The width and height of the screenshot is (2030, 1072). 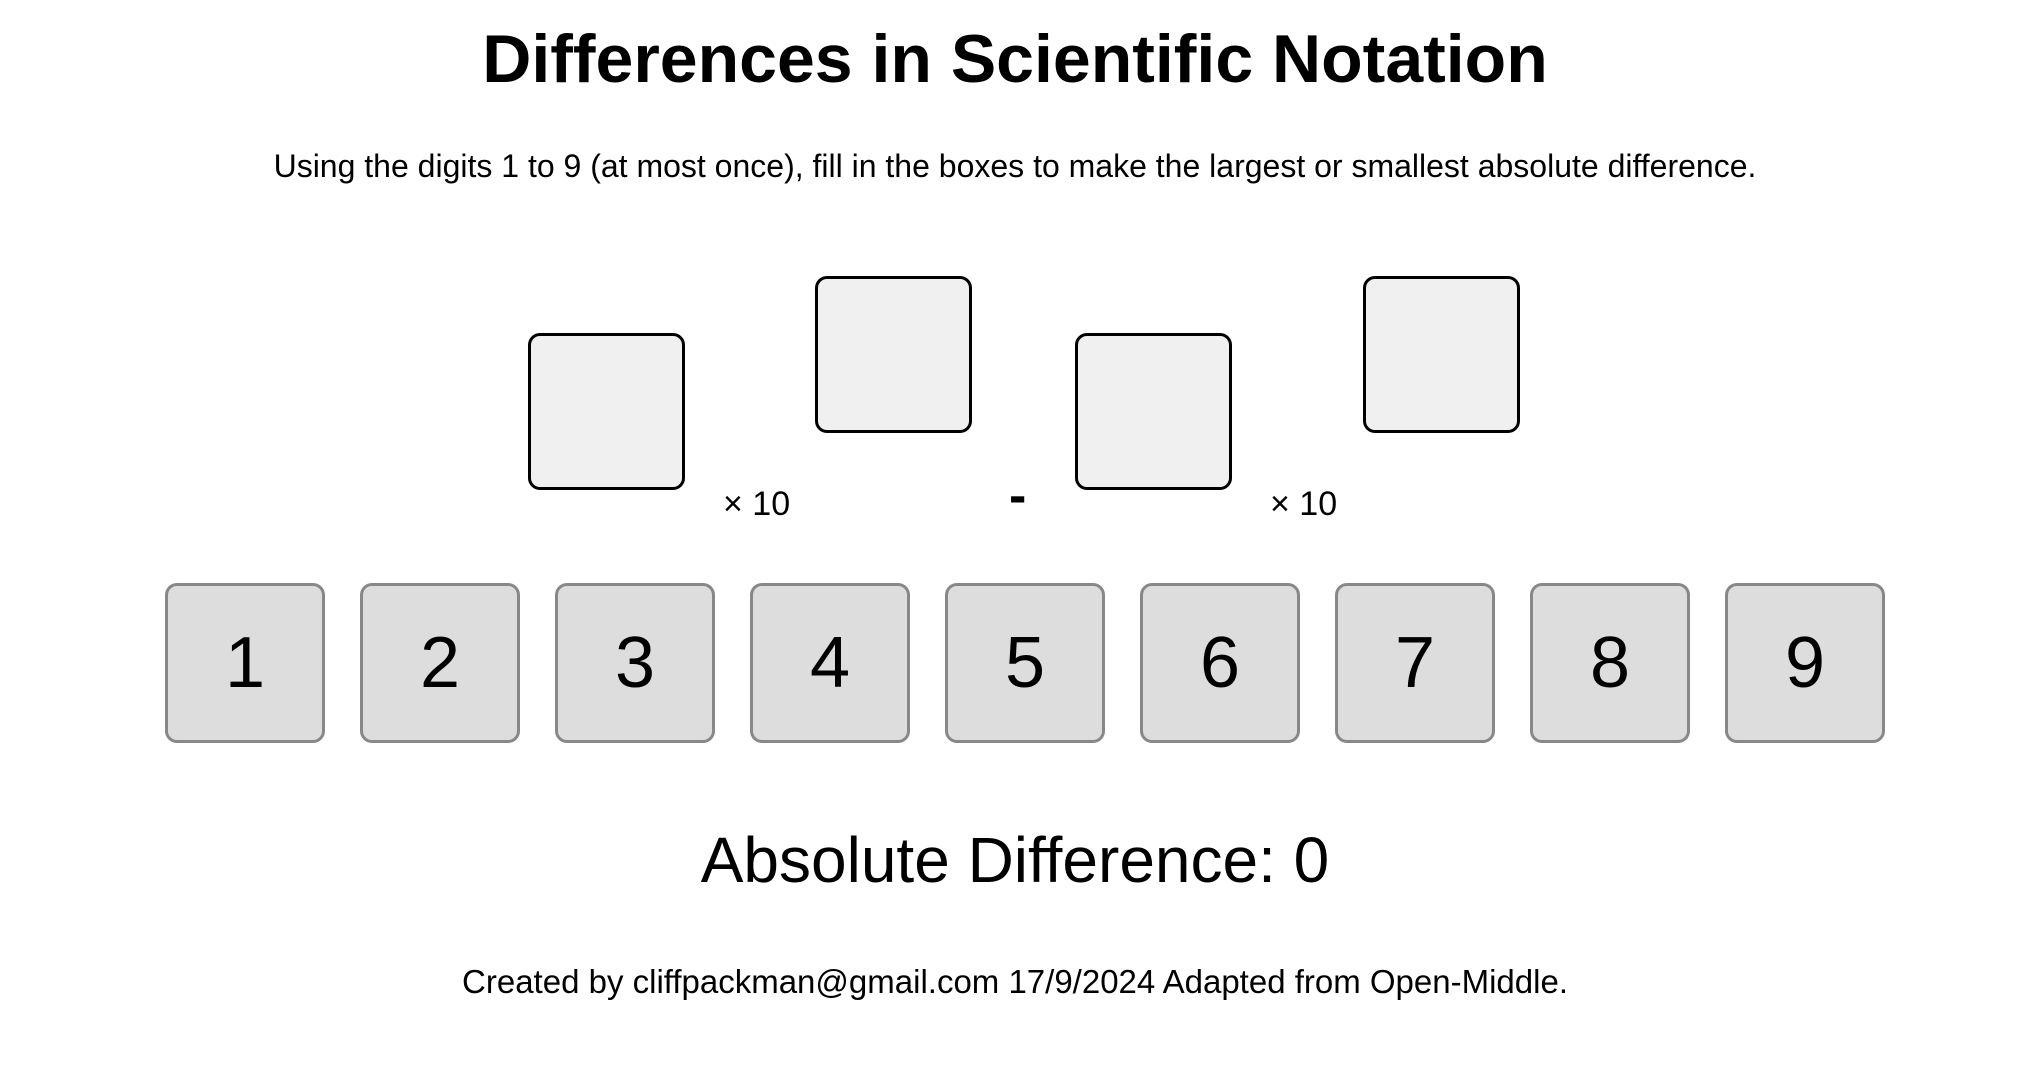 What do you see at coordinates (1805, 663) in the screenshot?
I see `digit-tile-9: 9` at bounding box center [1805, 663].